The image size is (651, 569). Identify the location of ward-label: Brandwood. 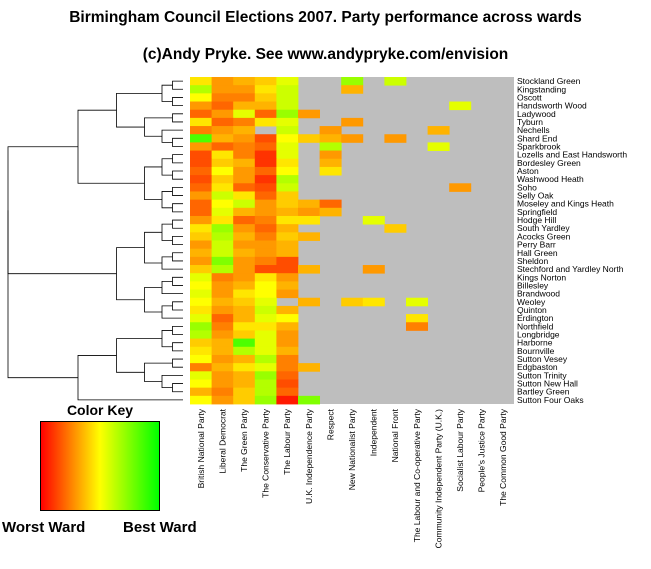
(538, 294).